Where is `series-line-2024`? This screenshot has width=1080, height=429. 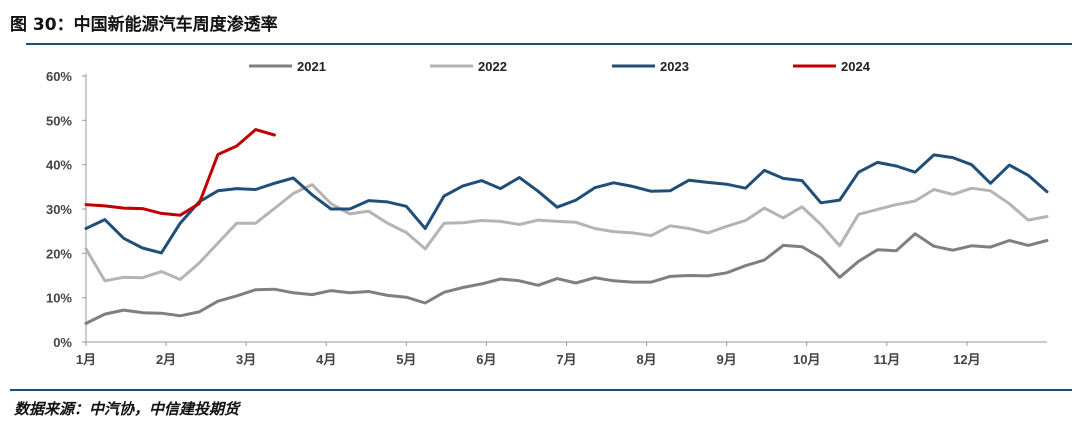
series-line-2024 is located at coordinates (180, 172).